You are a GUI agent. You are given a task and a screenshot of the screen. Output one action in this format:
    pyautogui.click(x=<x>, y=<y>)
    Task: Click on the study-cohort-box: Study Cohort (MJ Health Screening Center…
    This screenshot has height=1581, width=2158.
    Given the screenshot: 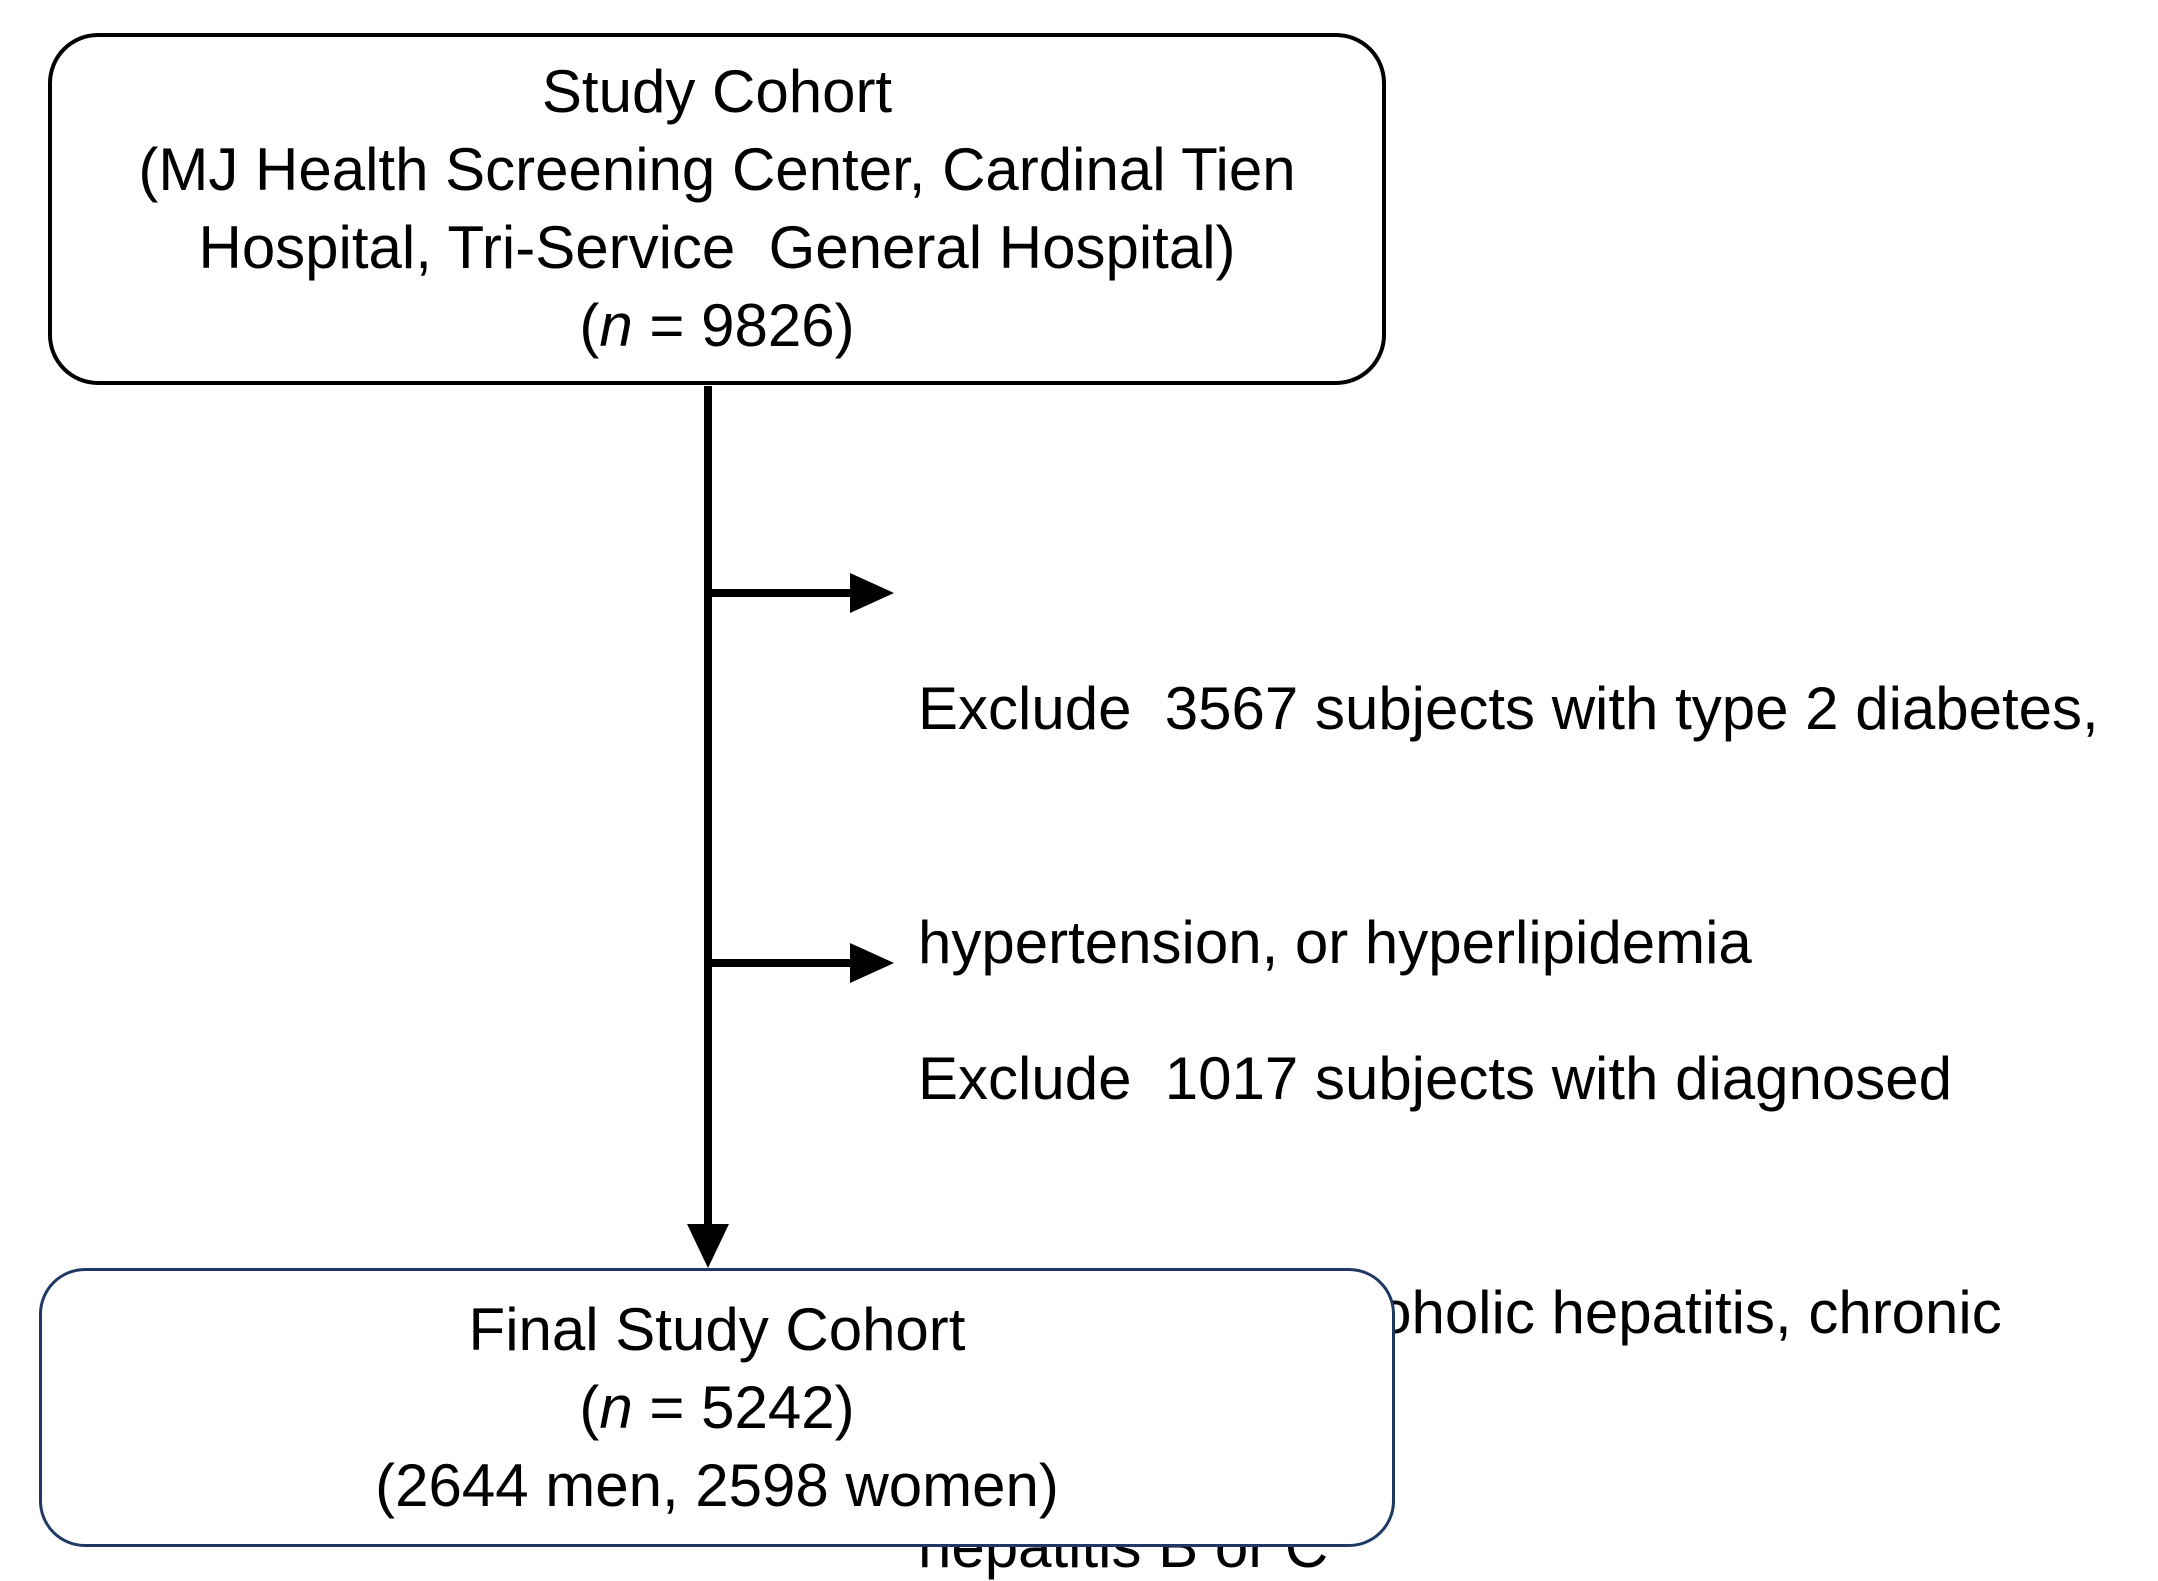 What is the action you would take?
    pyautogui.click(x=717, y=209)
    